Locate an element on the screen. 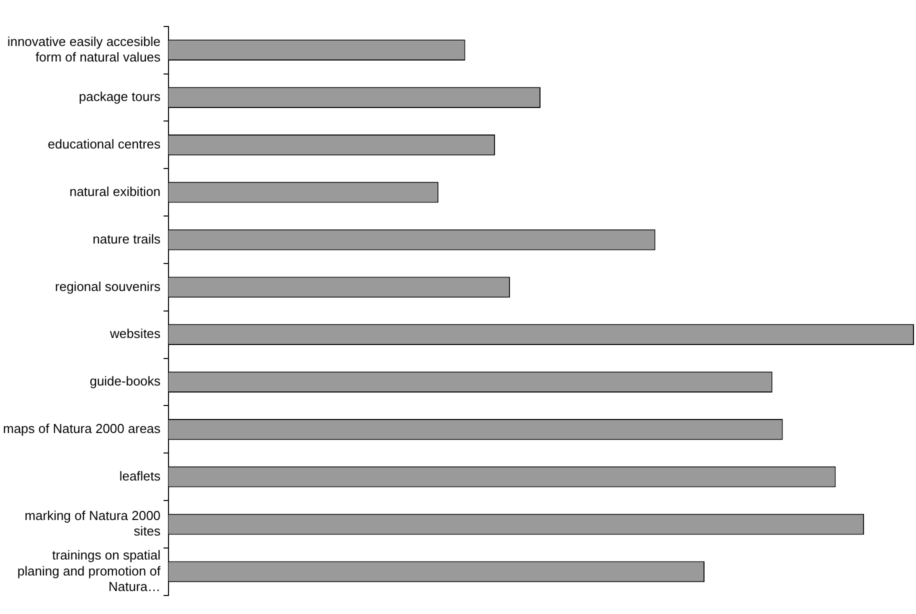  y-tick-label: leaflets is located at coordinates (140, 476).